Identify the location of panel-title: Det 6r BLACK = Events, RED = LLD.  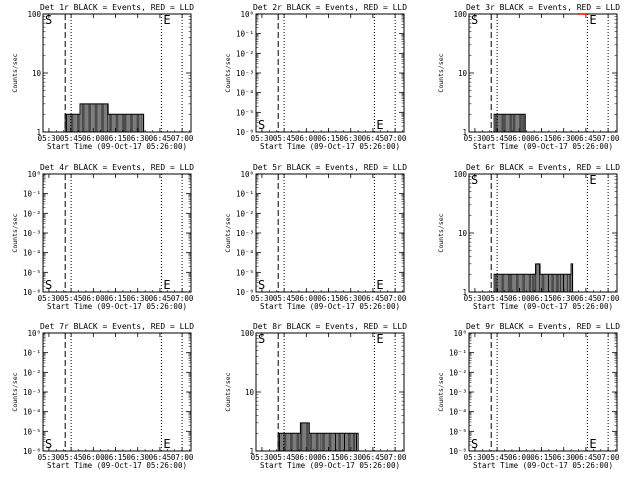
(543, 167).